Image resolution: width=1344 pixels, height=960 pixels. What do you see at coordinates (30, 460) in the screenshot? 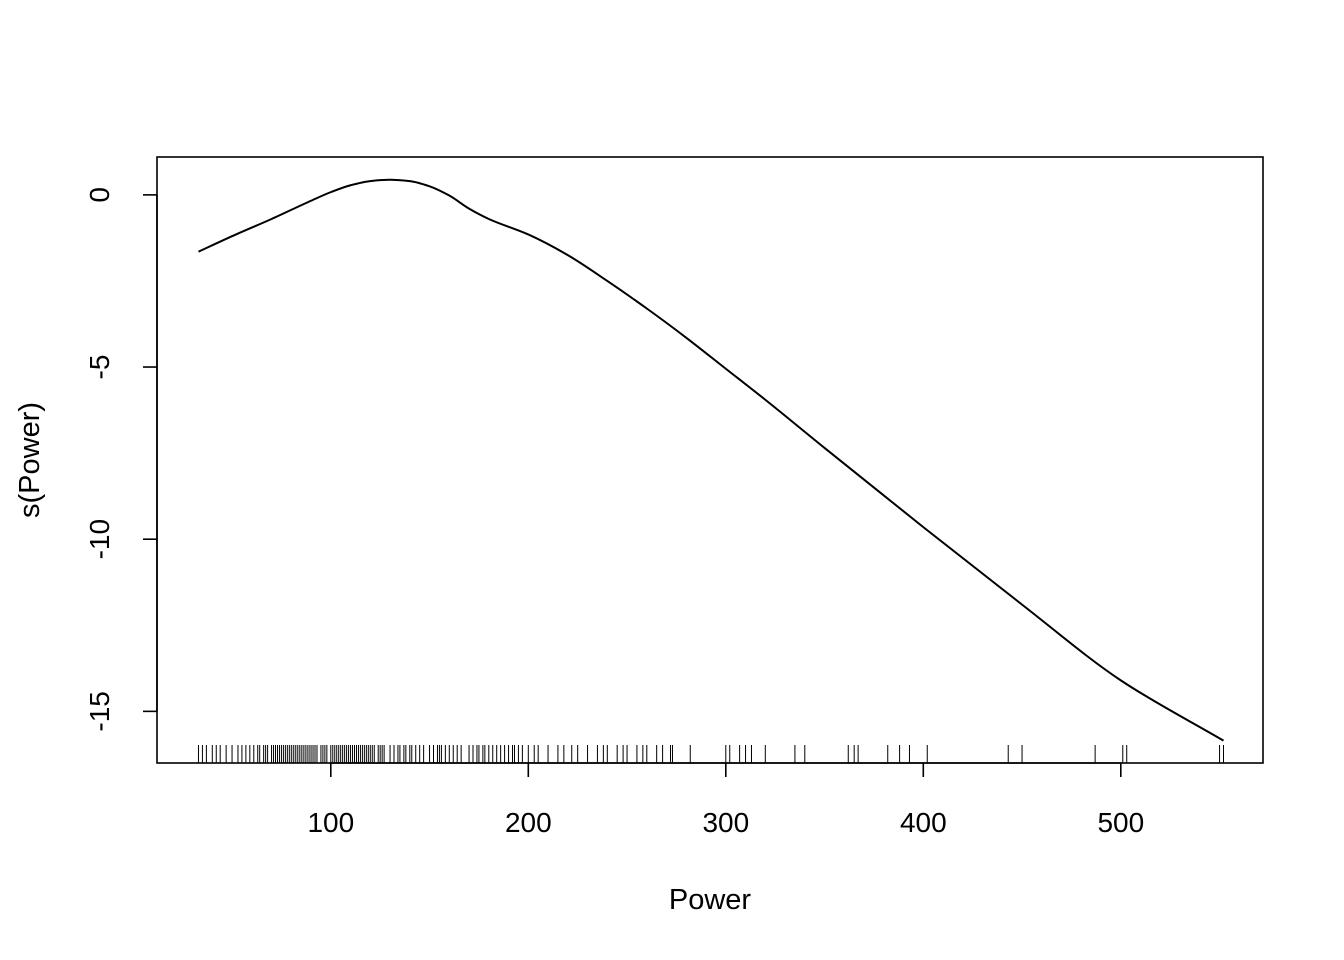
I see `y-axis-title: s(Power)` at bounding box center [30, 460].